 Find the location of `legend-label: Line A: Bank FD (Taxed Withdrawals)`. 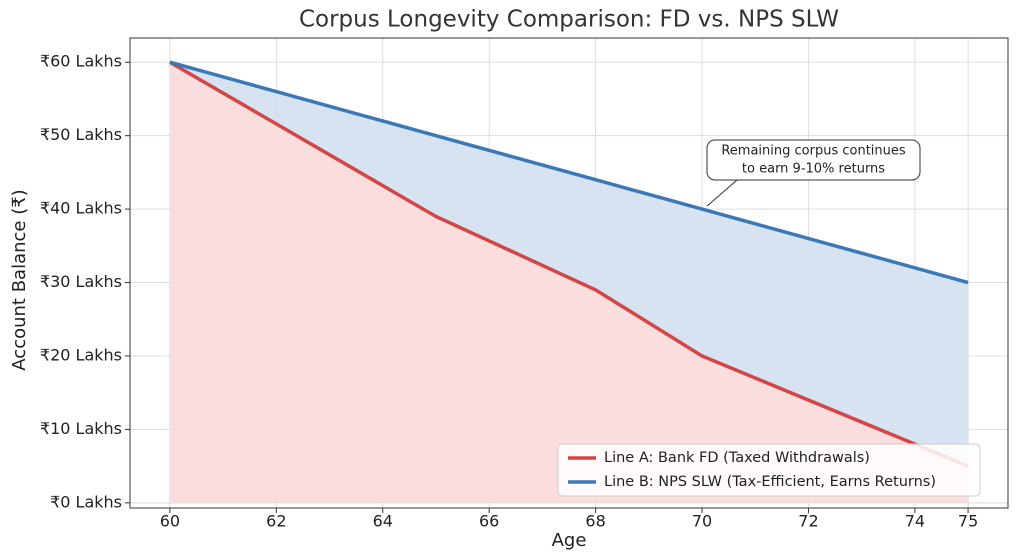

legend-label: Line A: Bank FD (Taxed Withdrawals) is located at coordinates (737, 458).